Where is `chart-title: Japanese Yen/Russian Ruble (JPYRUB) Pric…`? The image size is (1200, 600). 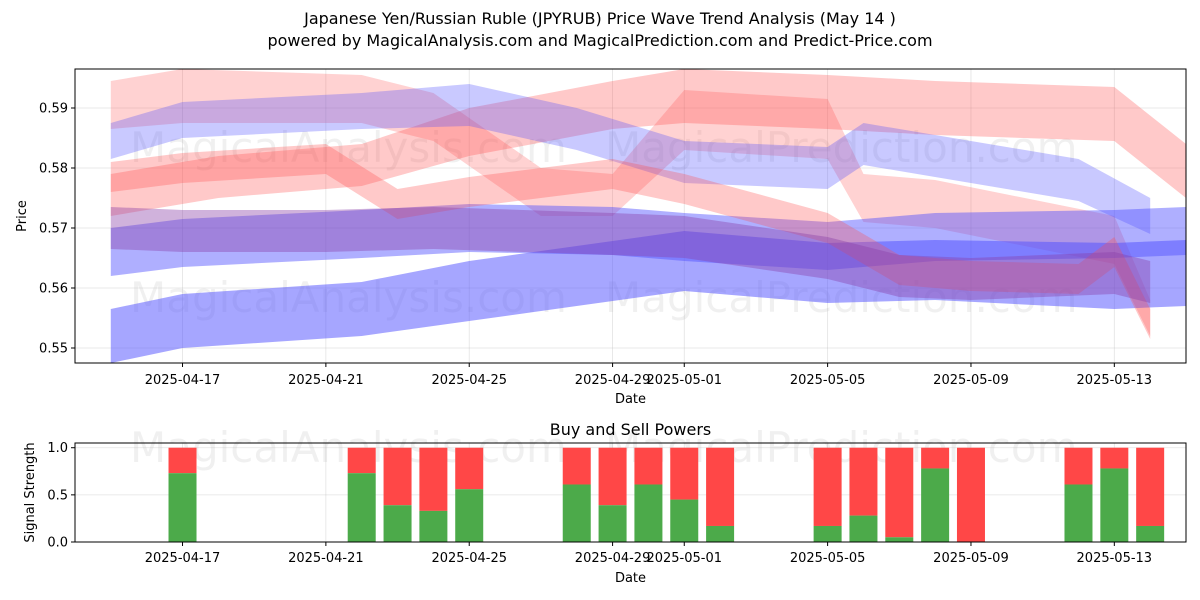
chart-title: Japanese Yen/Russian Ruble (JPYRUB) Pric… is located at coordinates (600, 18).